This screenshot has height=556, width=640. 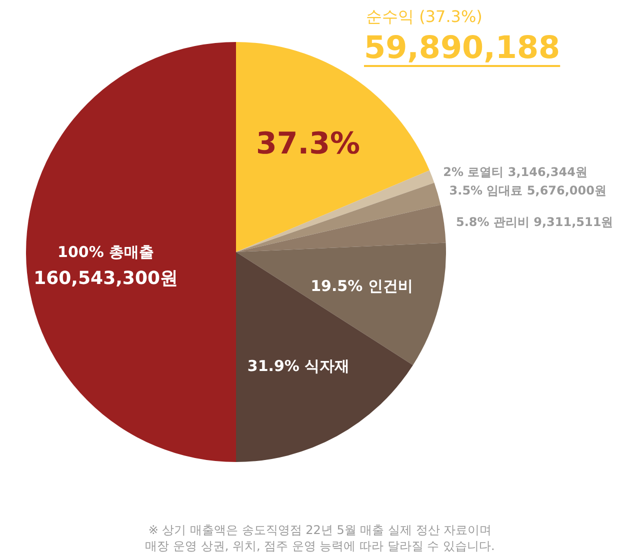 I want to click on text: 매장 운영 상권, 위치, 점주 운영 능력에 따라 달라질 수 있습니다., so click(x=320, y=546).